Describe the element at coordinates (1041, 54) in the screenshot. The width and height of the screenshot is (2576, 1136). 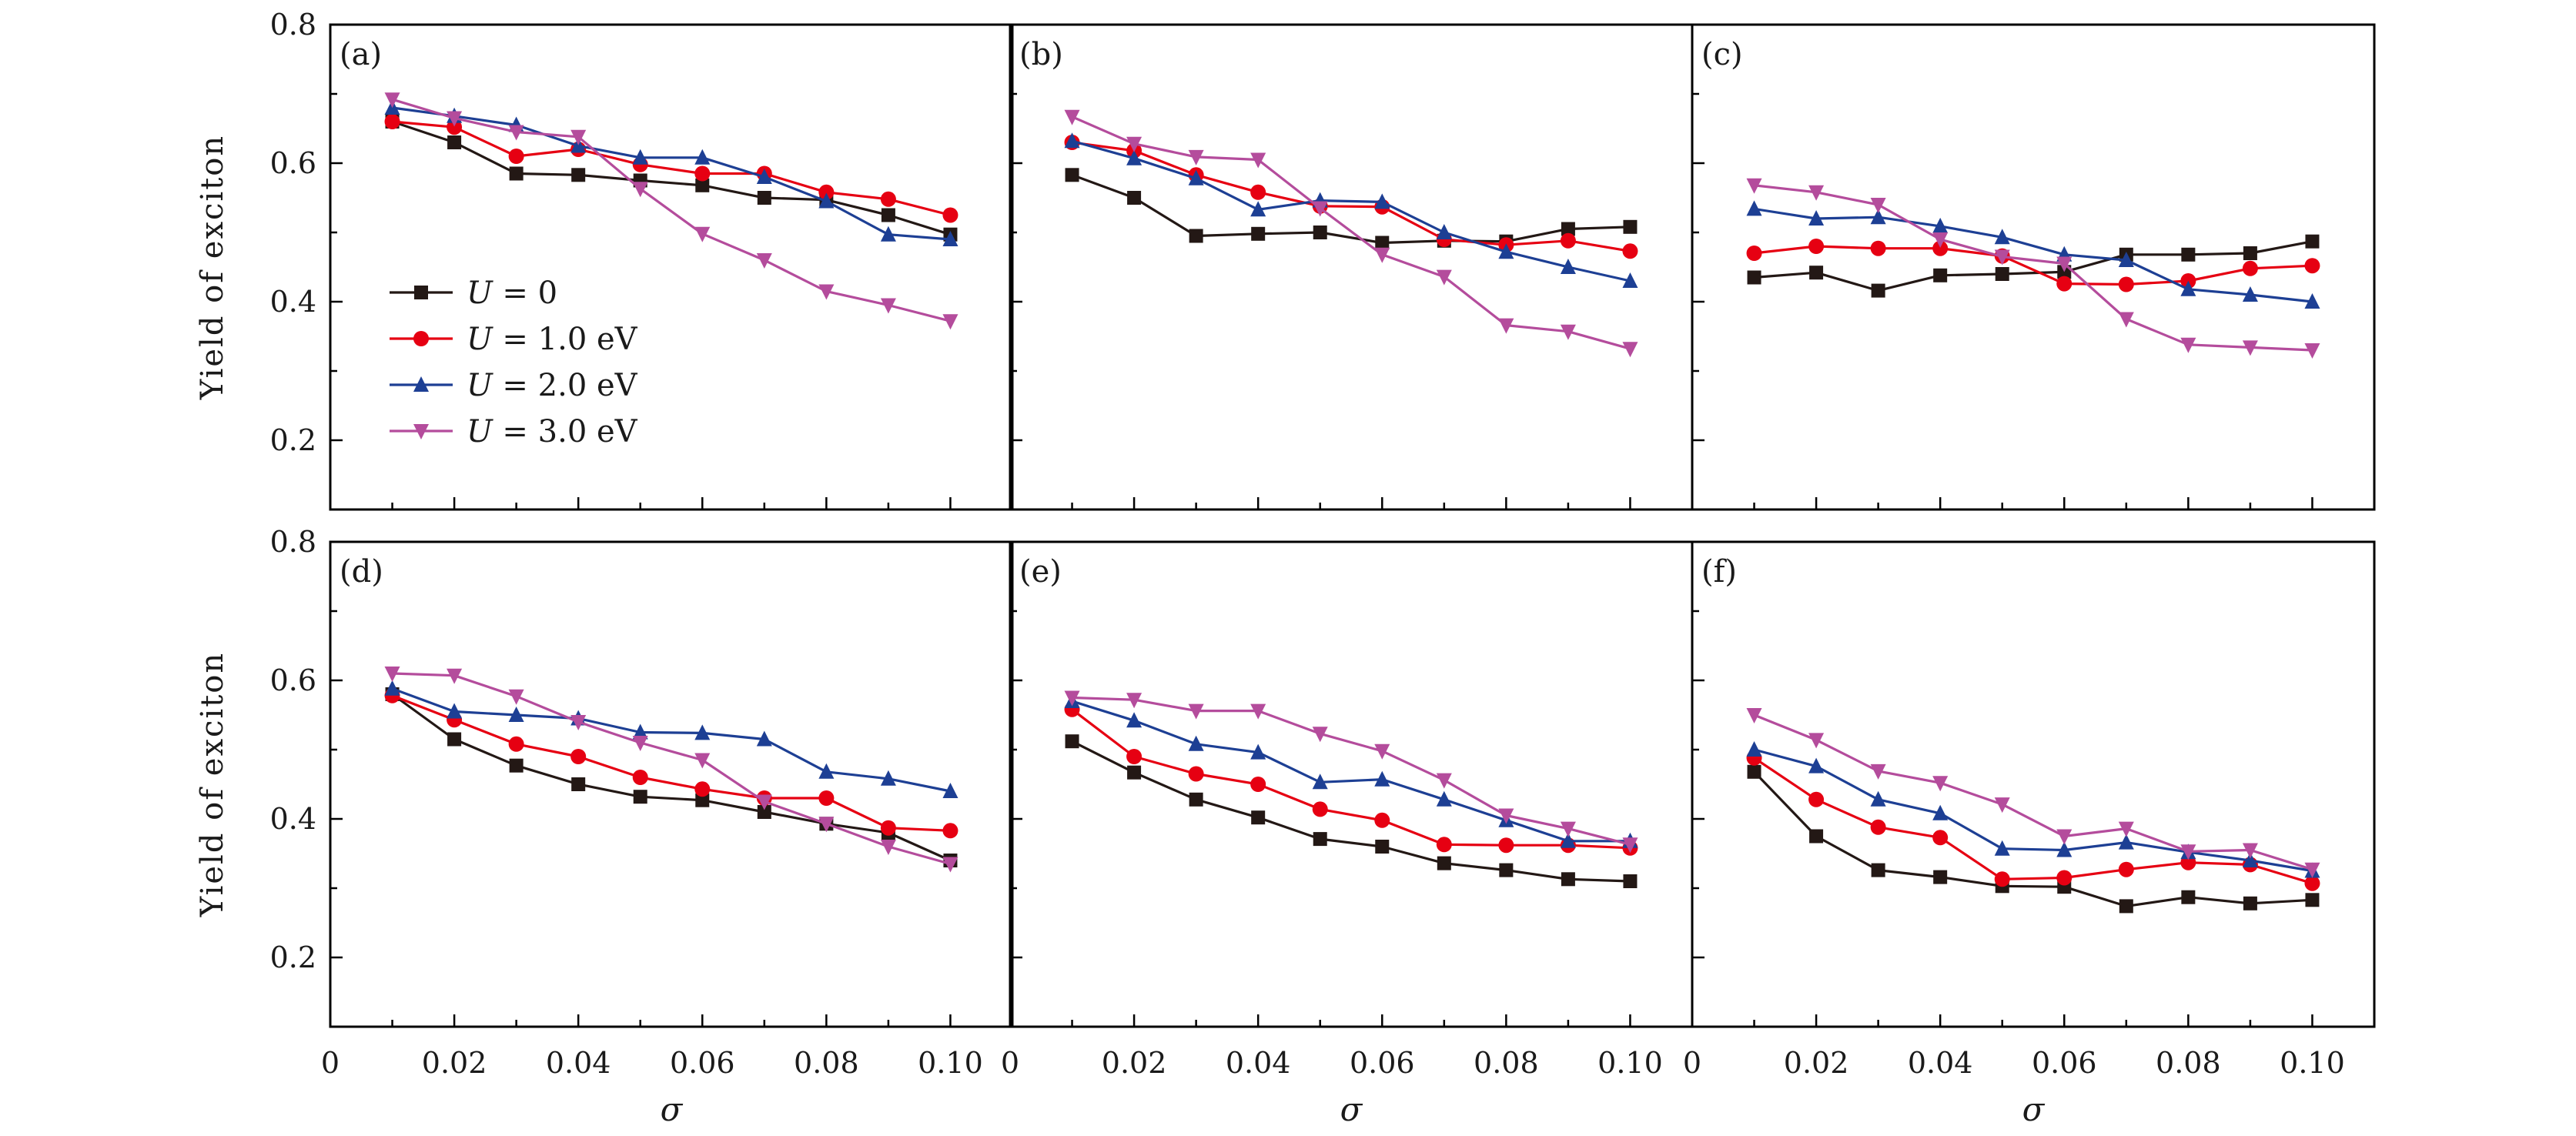
I see `panel-label: (b)` at that location.